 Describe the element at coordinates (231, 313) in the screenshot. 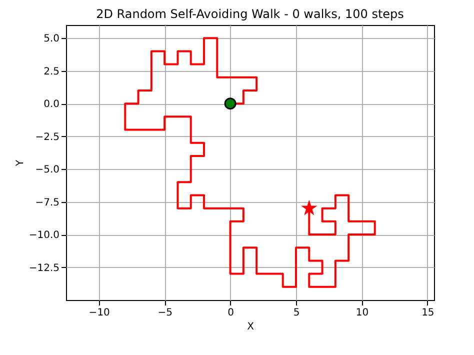

I see `x-tick-label: 0` at that location.